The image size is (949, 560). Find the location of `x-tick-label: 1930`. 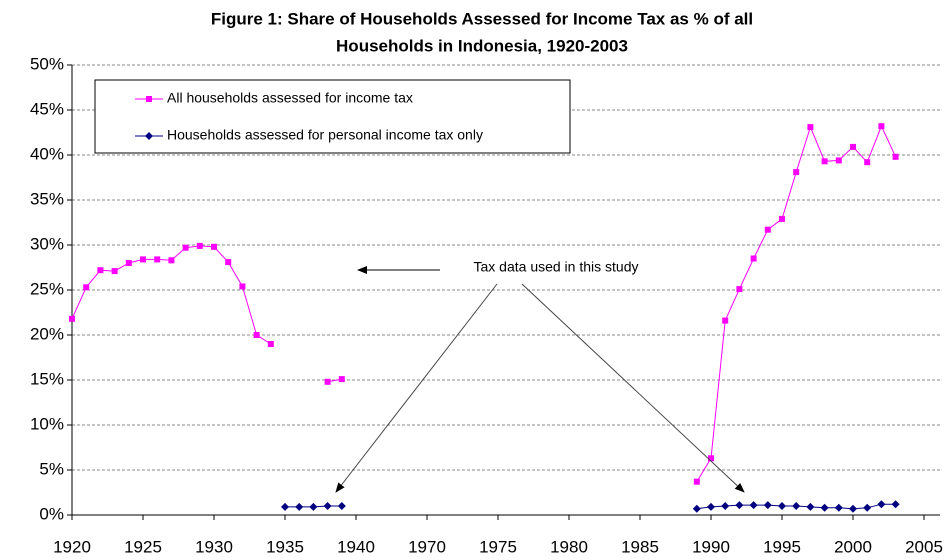

x-tick-label: 1930 is located at coordinates (214, 546).